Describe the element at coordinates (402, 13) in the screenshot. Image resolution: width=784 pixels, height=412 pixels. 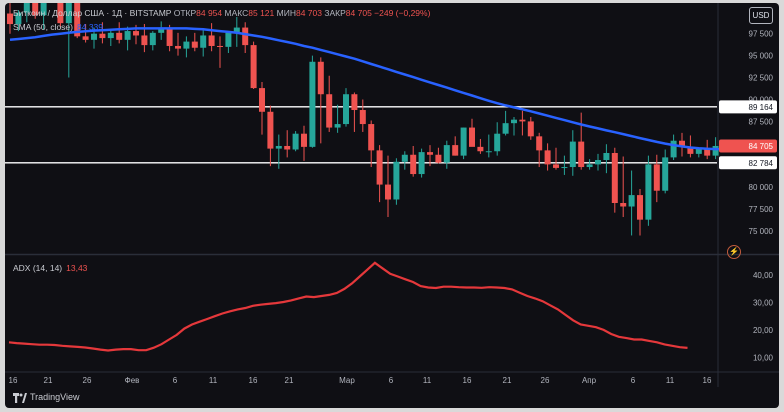
I see `change-value: −249 (−0,29%)` at that location.